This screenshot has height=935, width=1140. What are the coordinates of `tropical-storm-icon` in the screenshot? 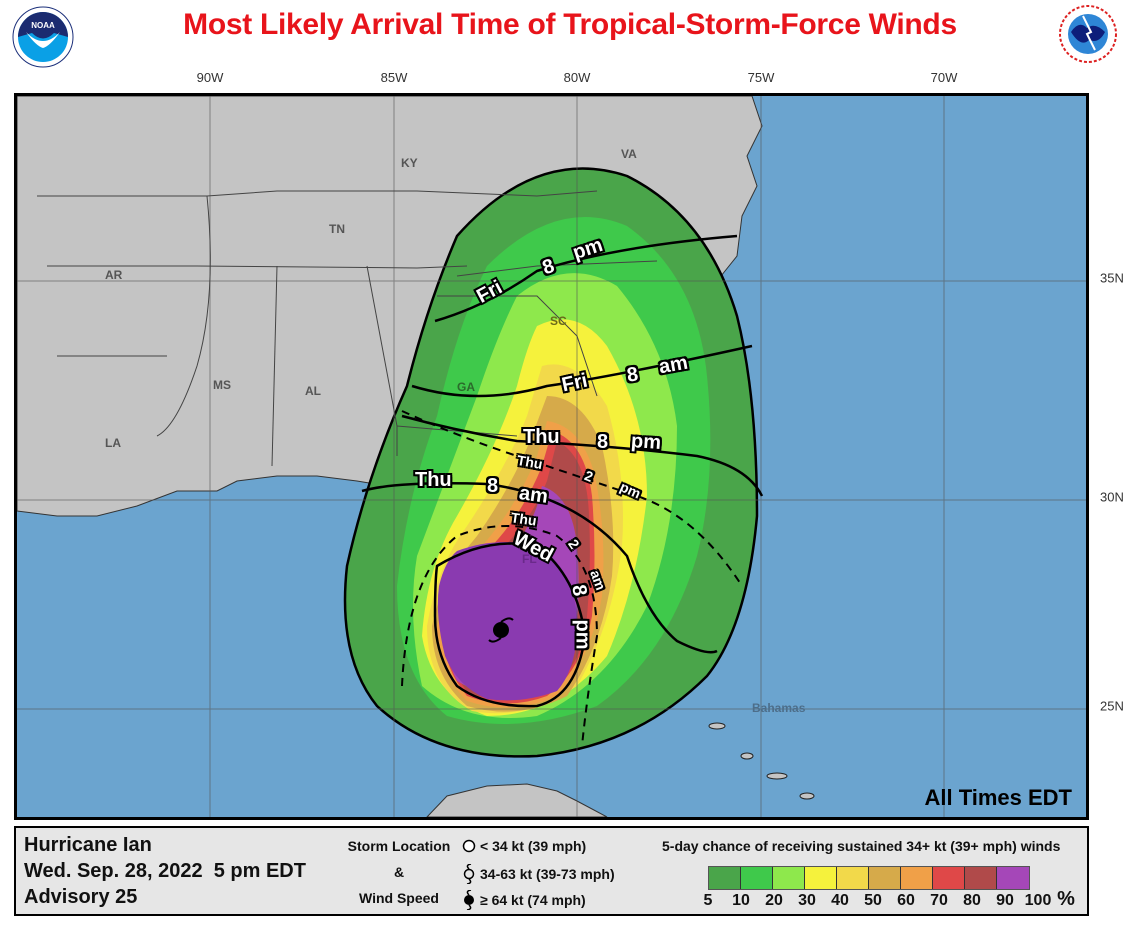 It's located at (469, 874).